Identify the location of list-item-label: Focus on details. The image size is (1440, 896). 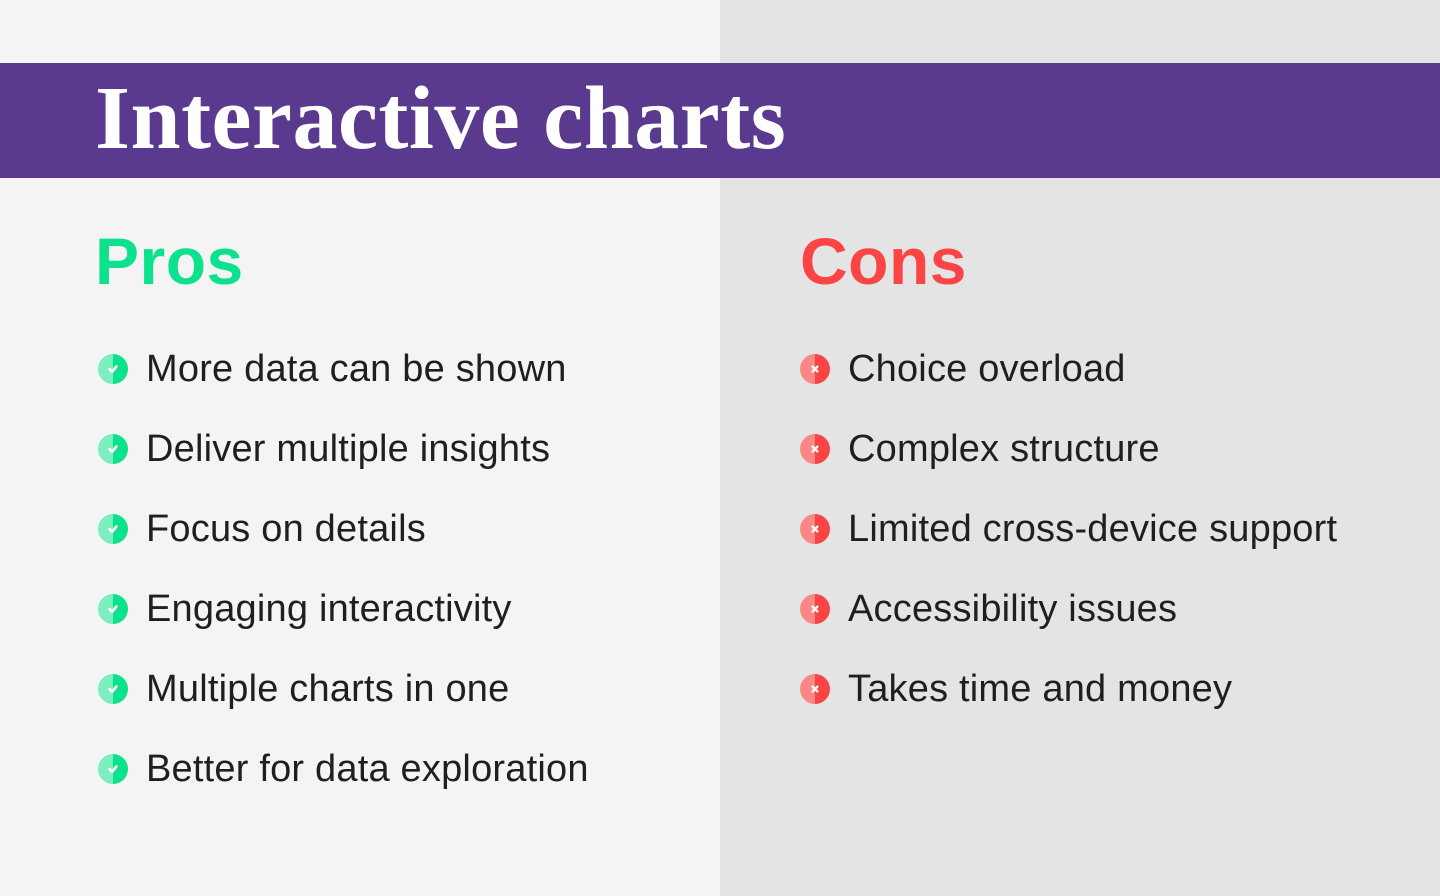
(286, 528).